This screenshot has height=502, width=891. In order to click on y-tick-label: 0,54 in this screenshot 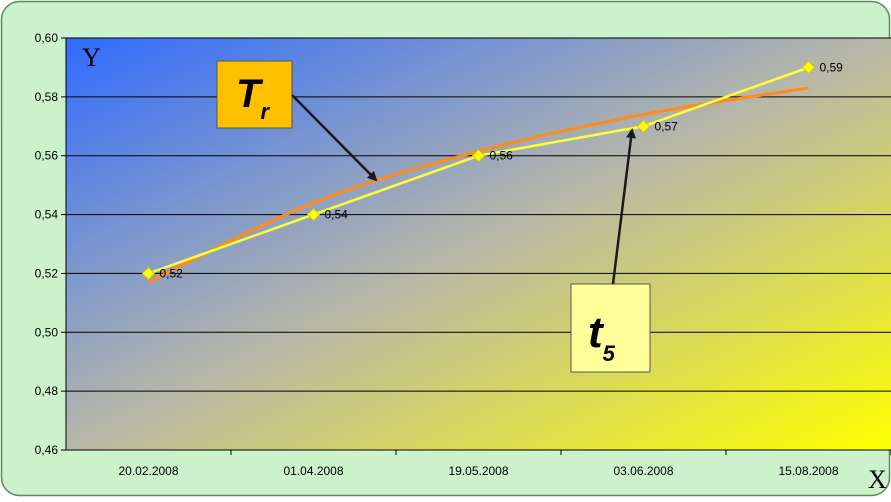, I will do `click(47, 215)`.